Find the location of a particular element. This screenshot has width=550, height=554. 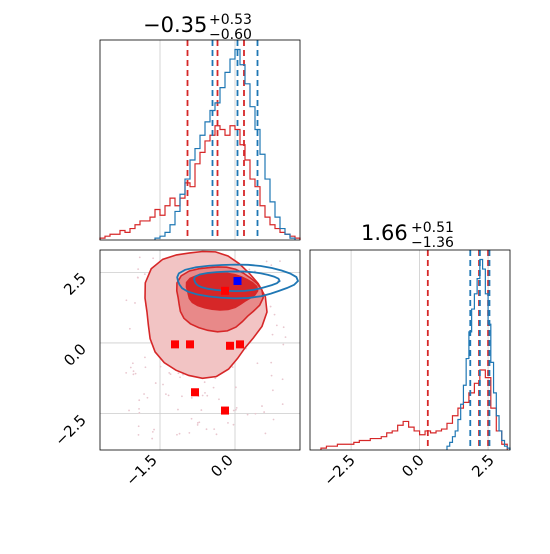

title-param2-lower: −1.36 is located at coordinates (432, 243).